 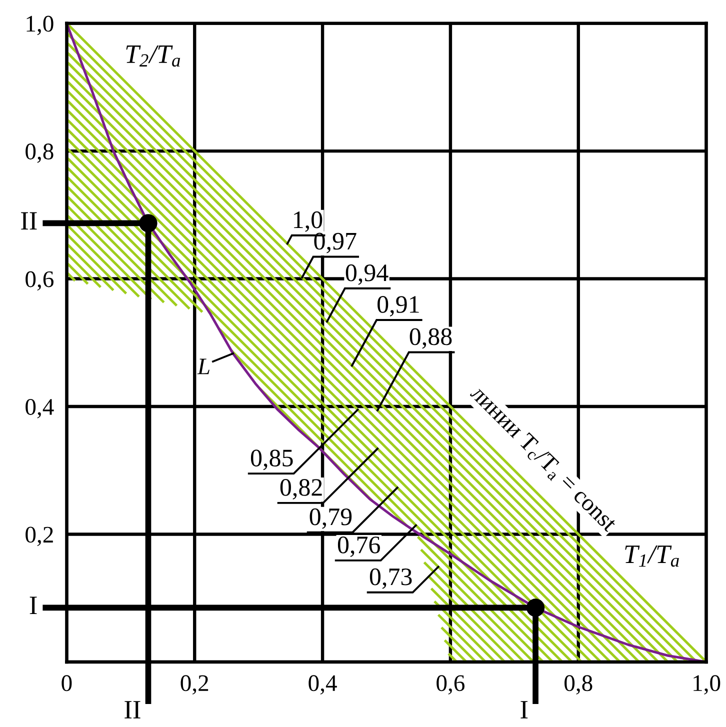 What do you see at coordinates (39, 536) in the screenshot?
I see `y-tick-label: 0,2` at bounding box center [39, 536].